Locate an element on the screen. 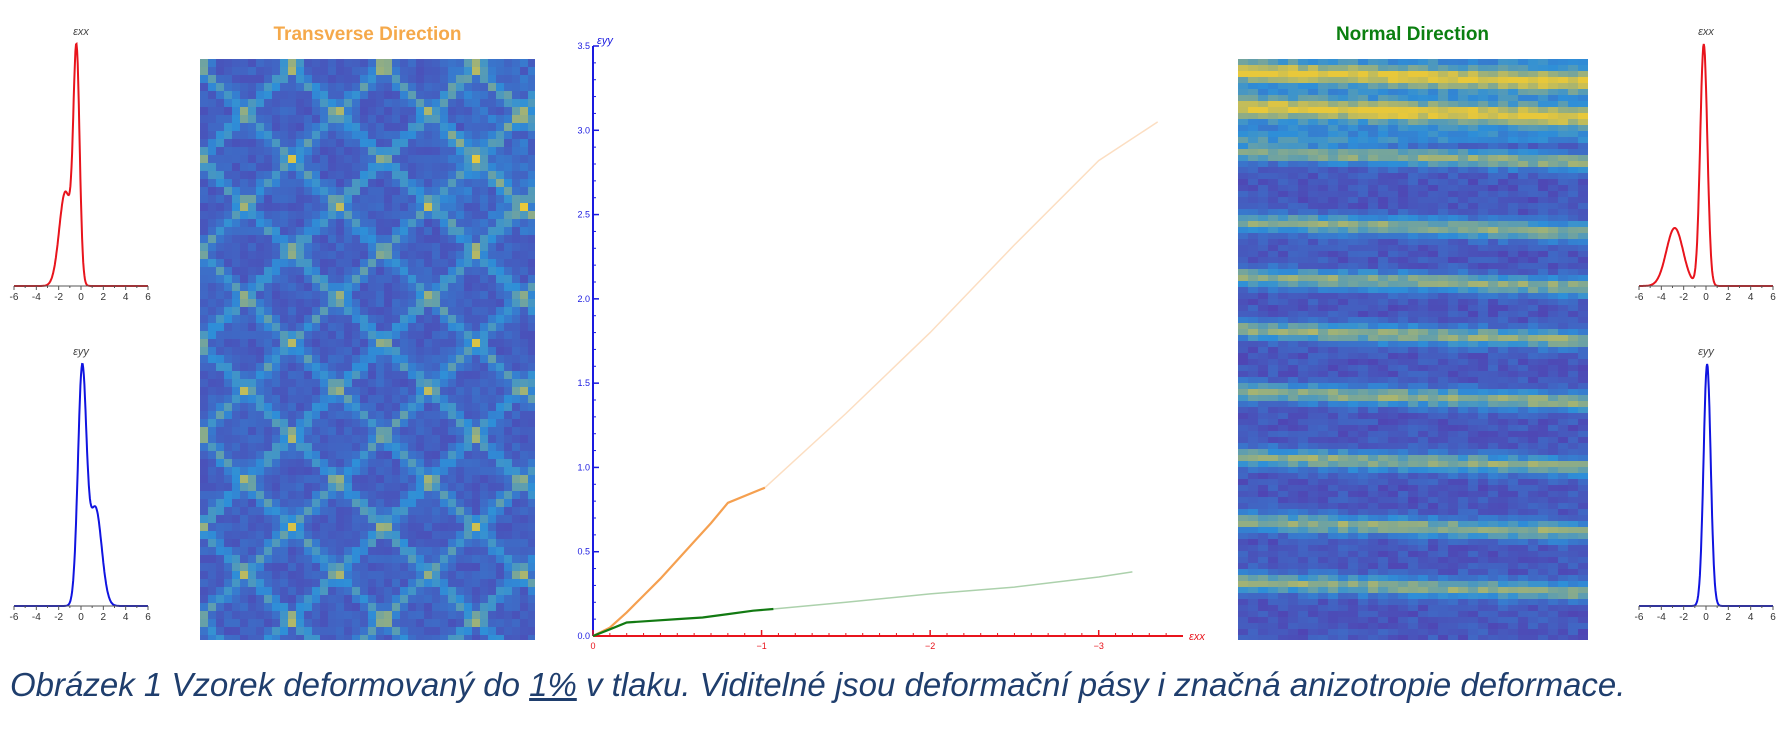 The height and width of the screenshot is (739, 1791). left-eyy-label: εyy is located at coordinates (81, 352).